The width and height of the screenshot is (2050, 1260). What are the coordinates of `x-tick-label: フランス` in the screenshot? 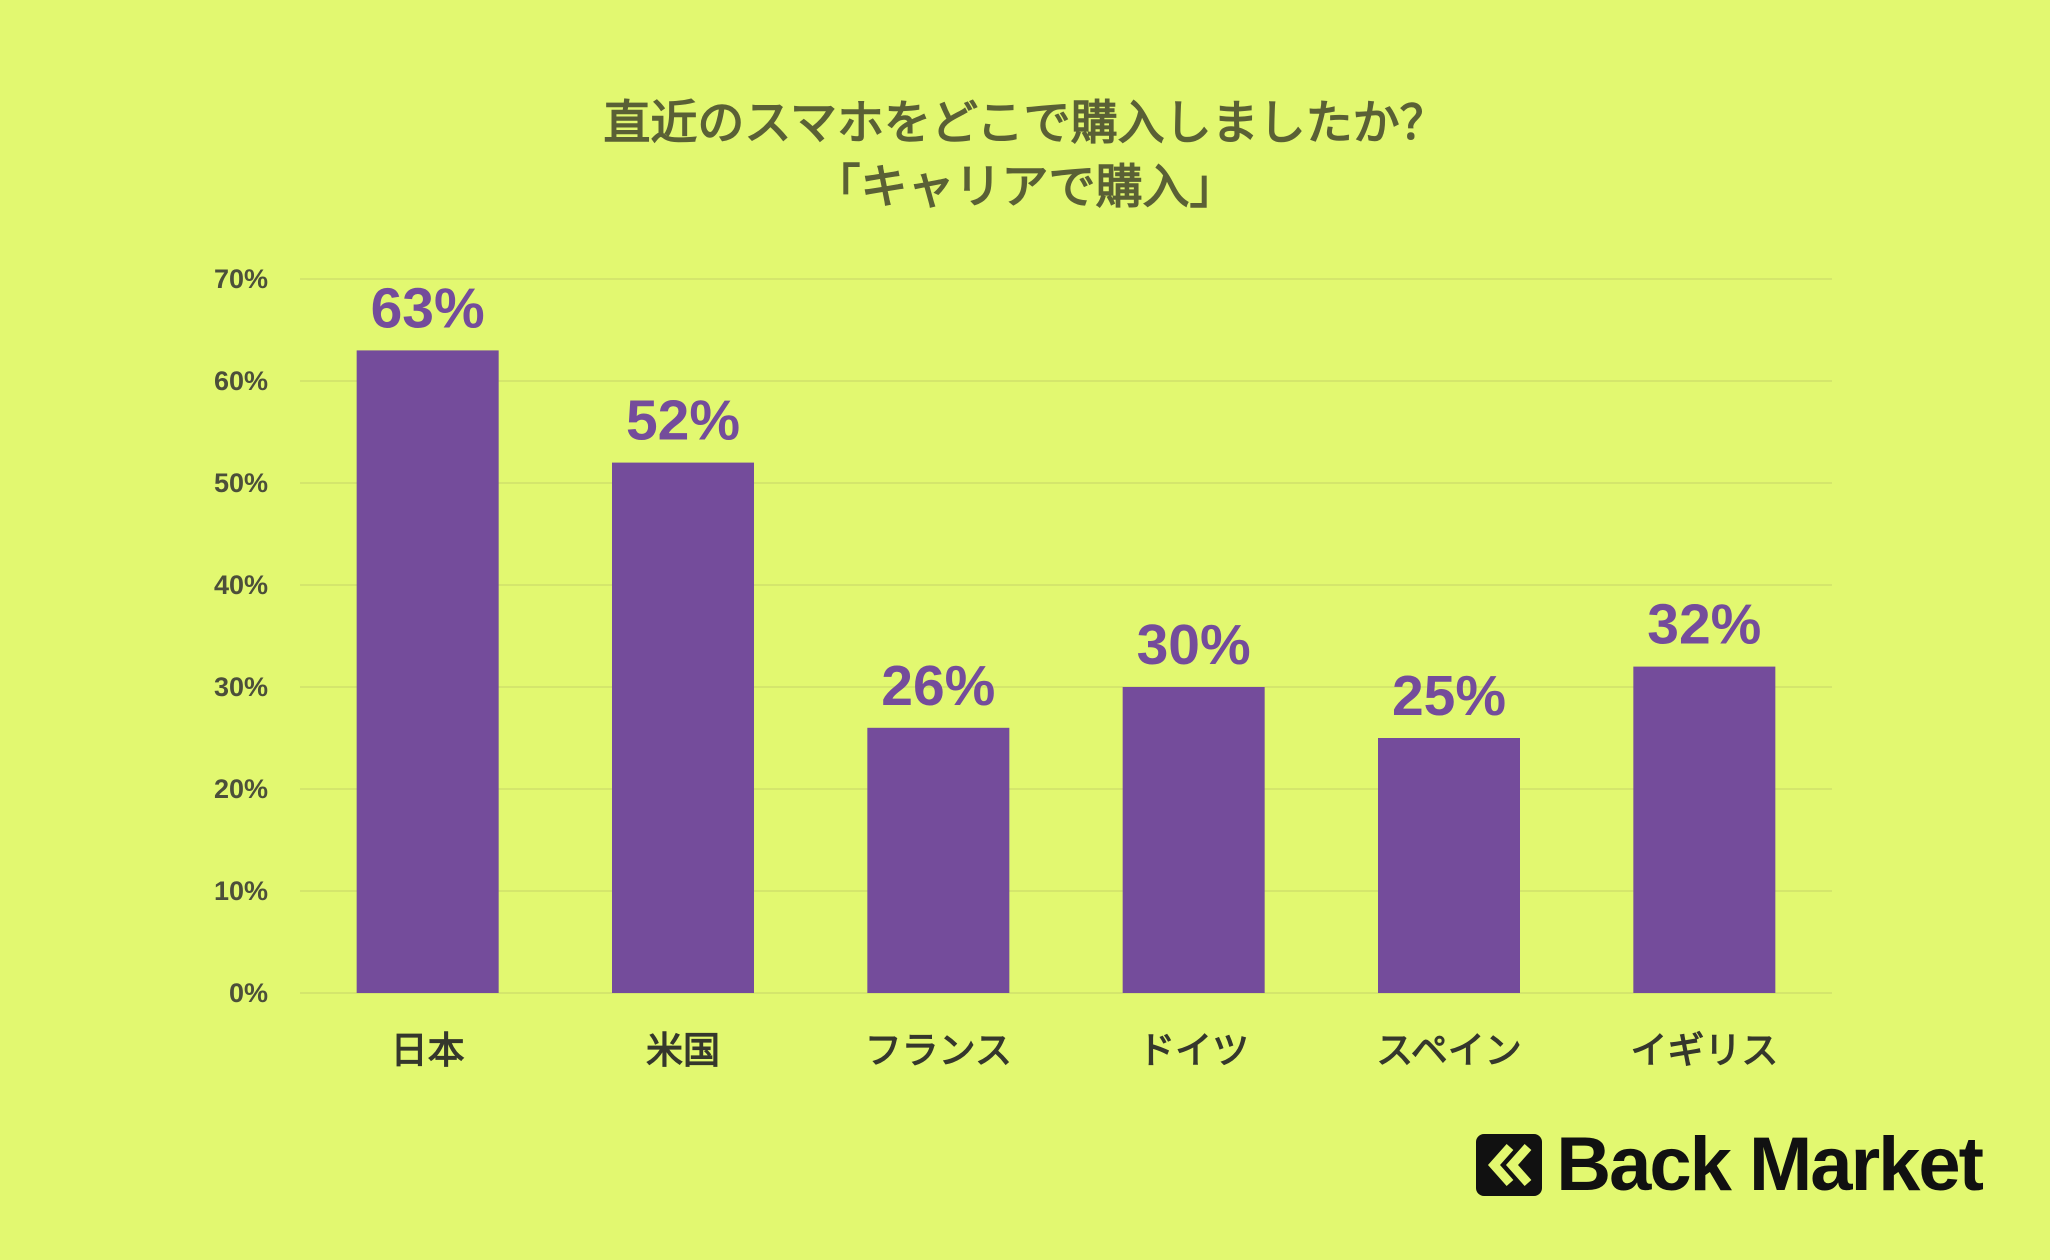 It's located at (938, 1050).